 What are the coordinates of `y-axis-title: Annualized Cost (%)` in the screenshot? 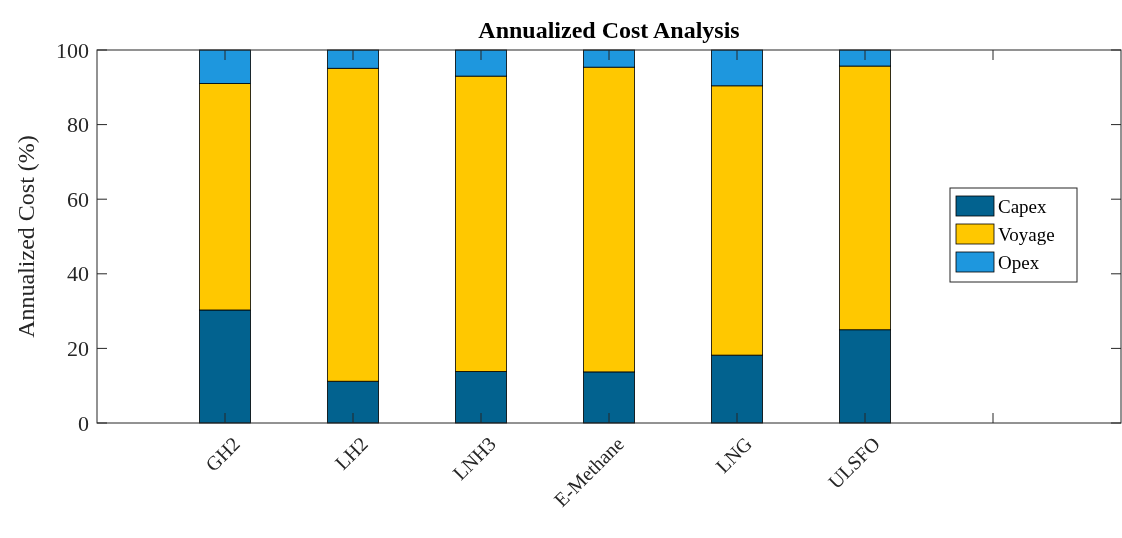 It's located at (26, 236).